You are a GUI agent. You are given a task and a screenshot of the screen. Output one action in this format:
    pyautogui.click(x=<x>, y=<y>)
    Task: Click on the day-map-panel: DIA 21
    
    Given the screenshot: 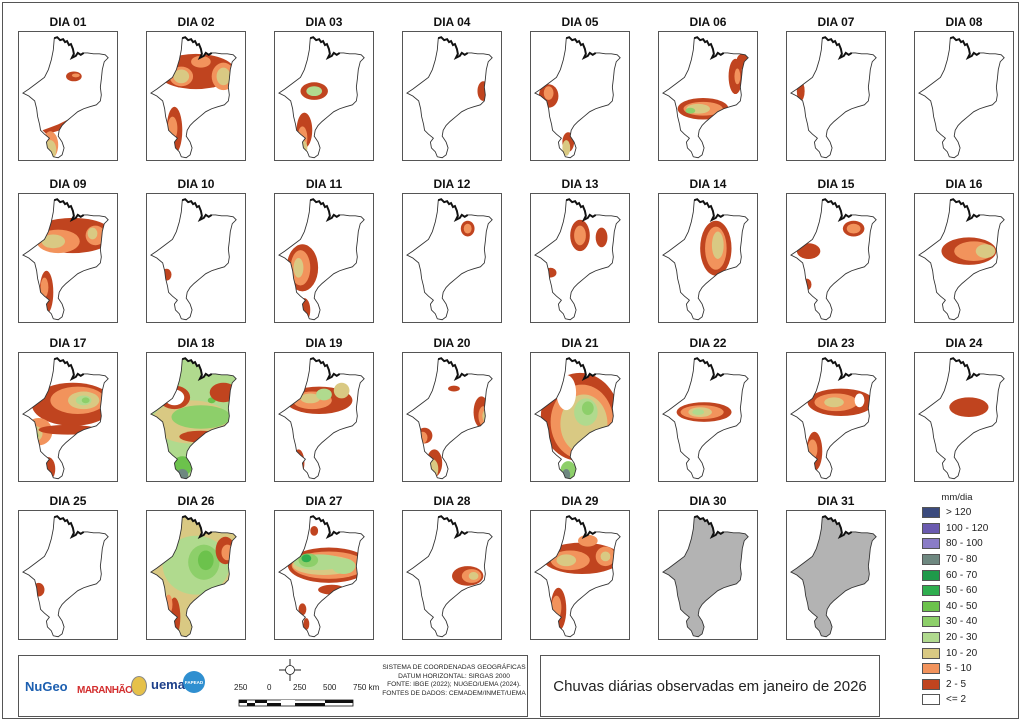 What is the action you would take?
    pyautogui.click(x=580, y=409)
    